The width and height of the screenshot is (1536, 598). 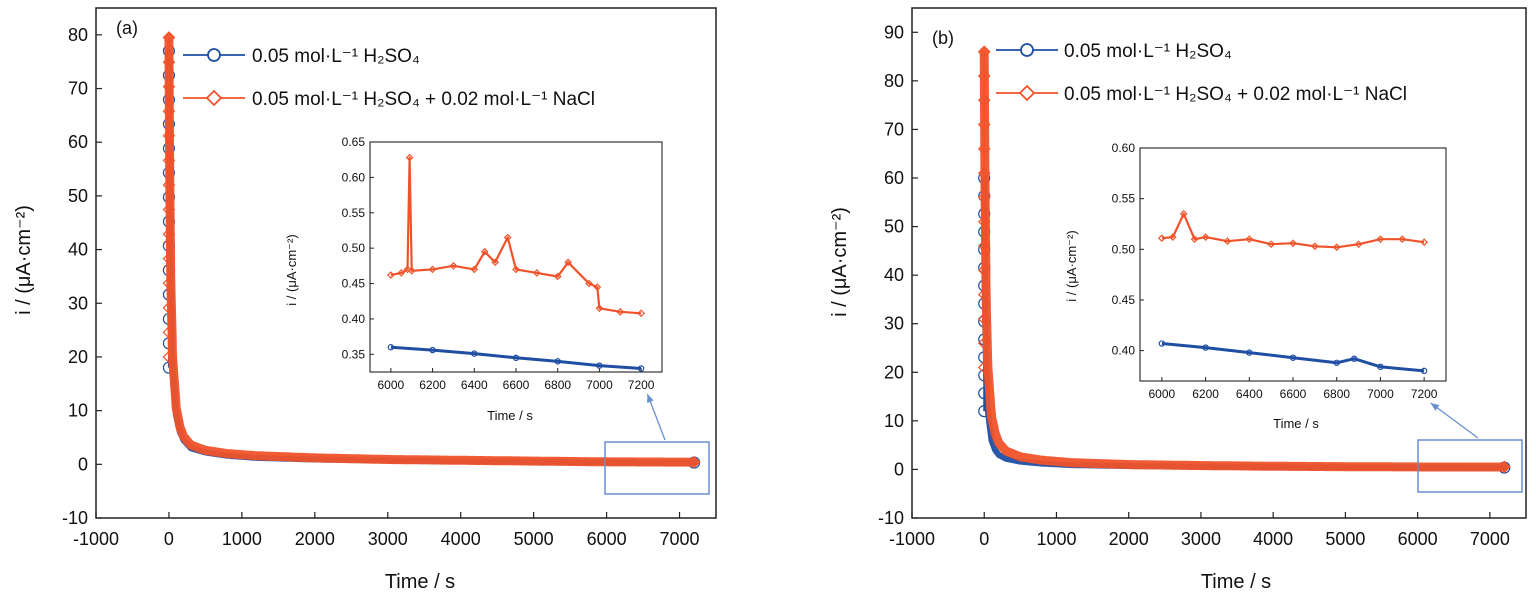 I want to click on y-tick-label: 90, so click(x=894, y=32).